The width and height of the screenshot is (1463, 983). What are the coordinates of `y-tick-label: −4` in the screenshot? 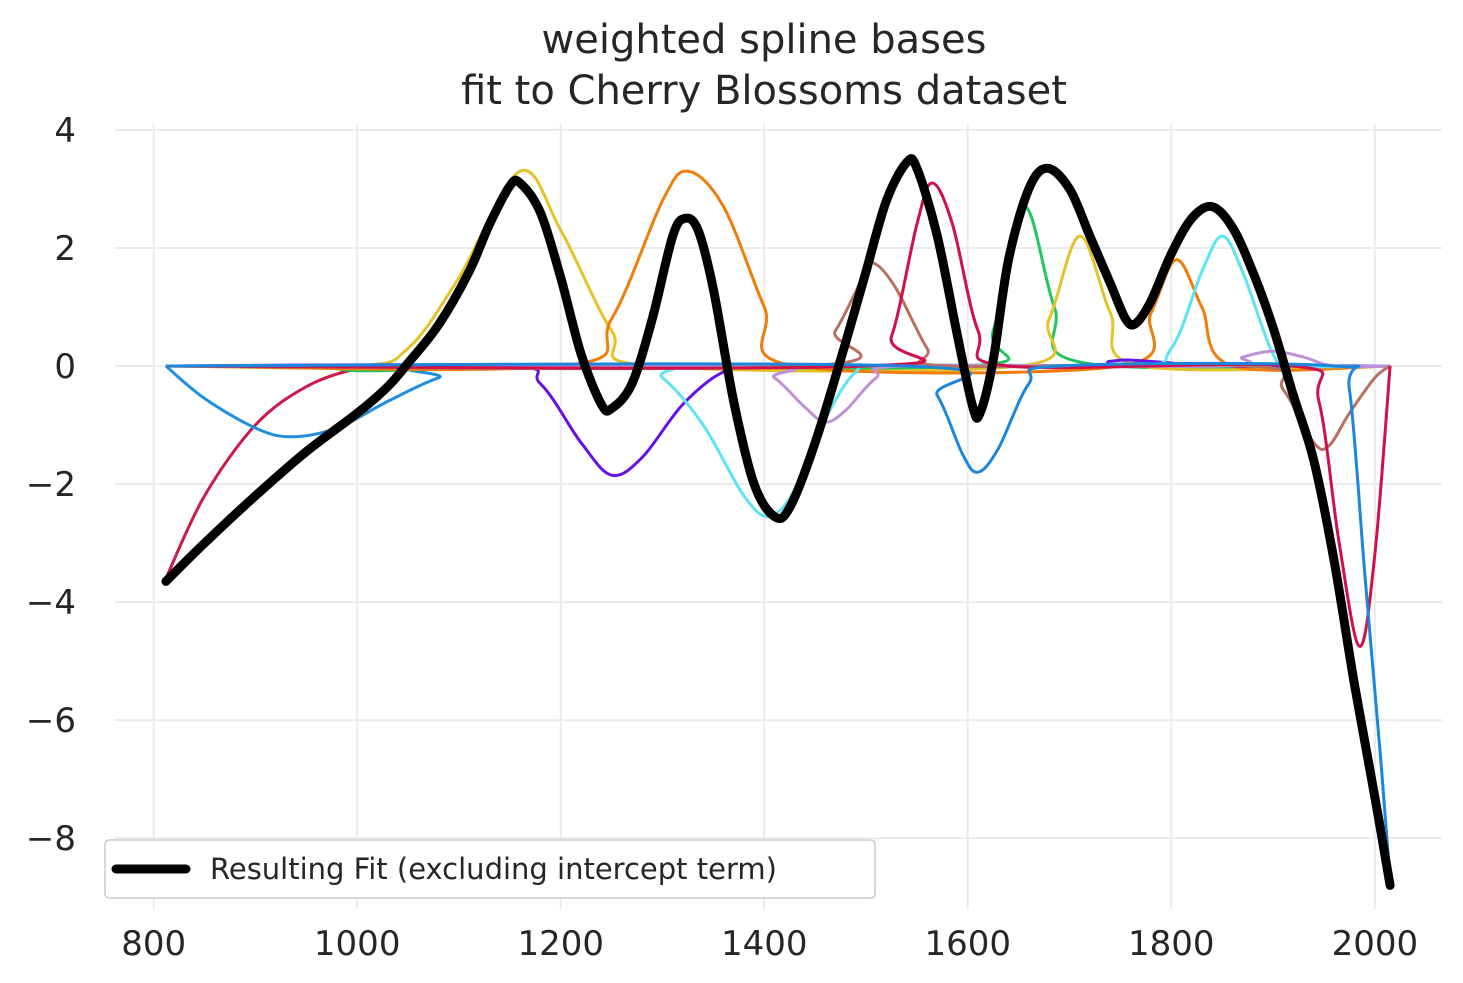 It's located at (51, 603).